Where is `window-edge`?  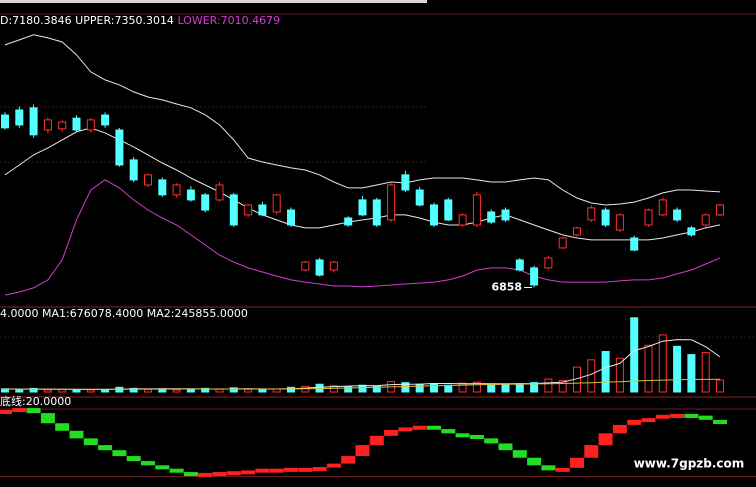
window-edge is located at coordinates (213, 1).